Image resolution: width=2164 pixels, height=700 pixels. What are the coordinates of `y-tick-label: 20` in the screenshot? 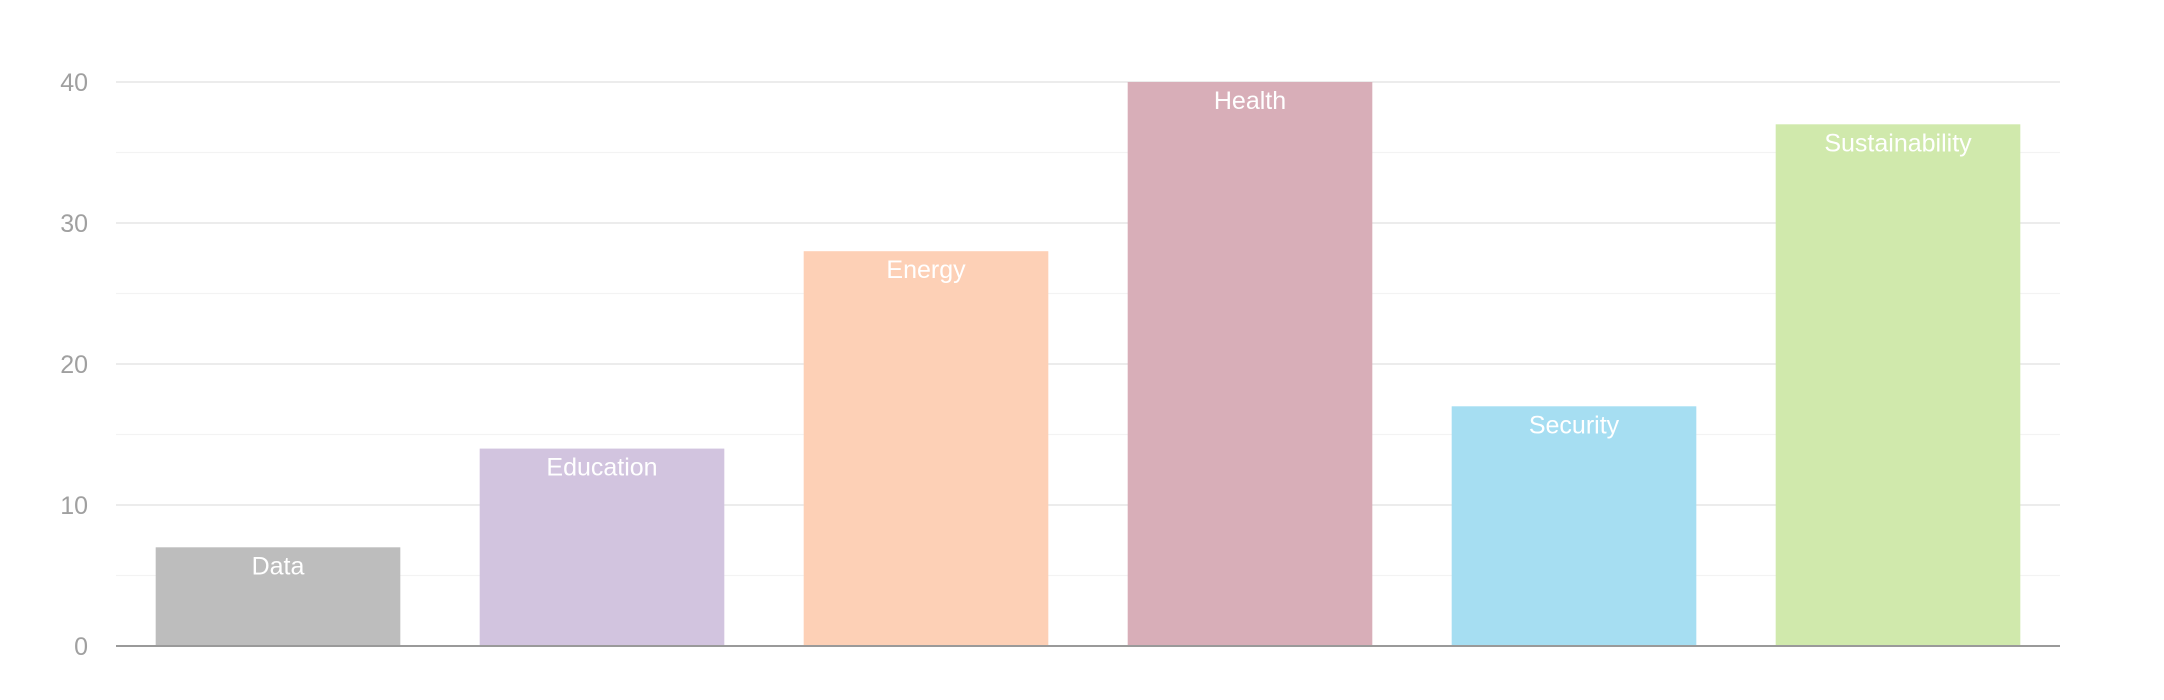 It's located at (74, 365).